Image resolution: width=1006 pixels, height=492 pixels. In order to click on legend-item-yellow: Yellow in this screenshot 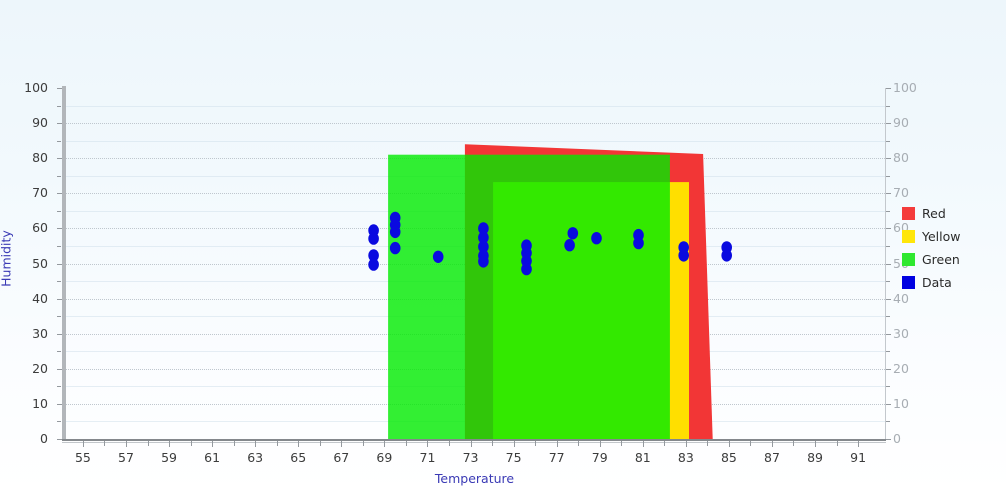, I will do `click(931, 236)`.